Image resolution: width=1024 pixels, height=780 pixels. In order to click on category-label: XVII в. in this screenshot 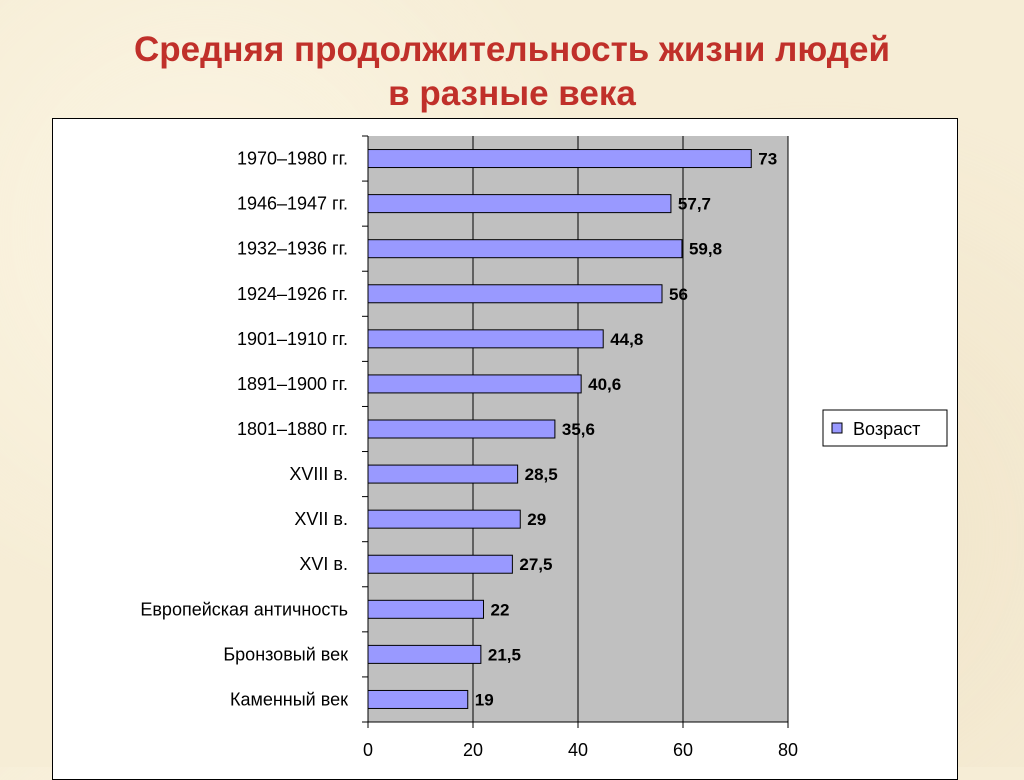, I will do `click(321, 519)`.